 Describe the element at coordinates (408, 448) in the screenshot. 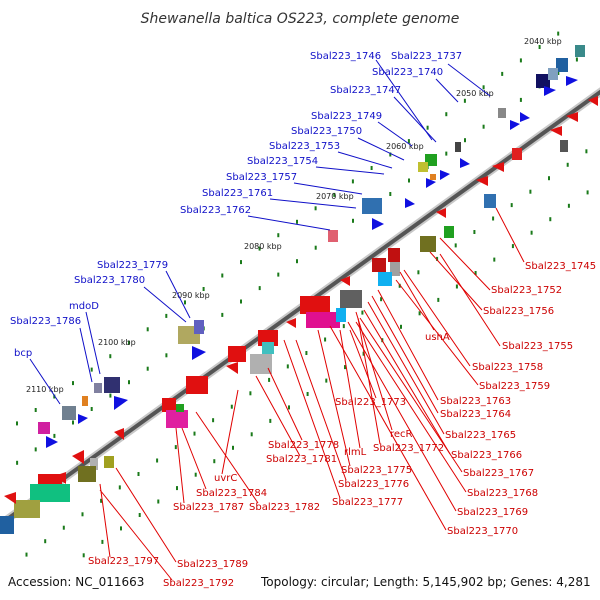

I see `gene-label: Sbal223_1772` at that location.